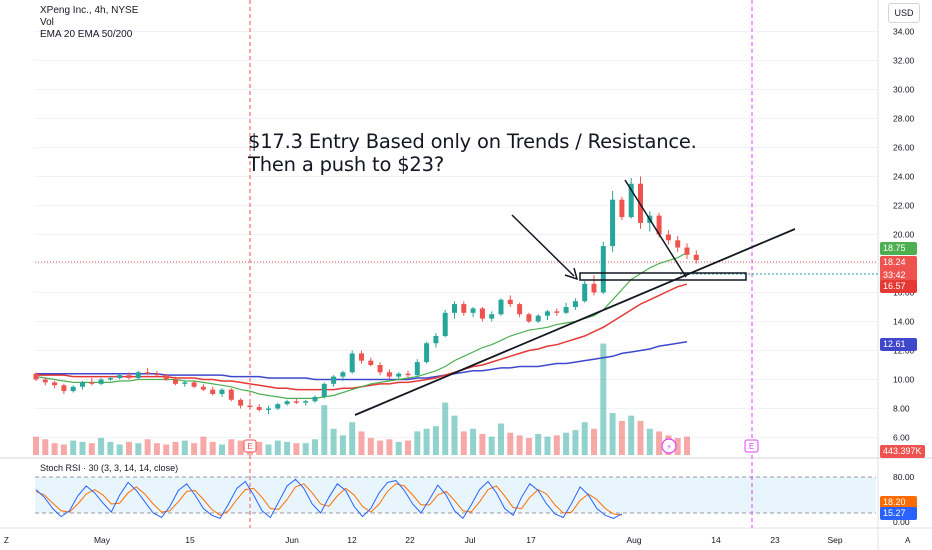 The height and width of the screenshot is (550, 932). I want to click on last-price-value: 18.24, so click(894, 262).